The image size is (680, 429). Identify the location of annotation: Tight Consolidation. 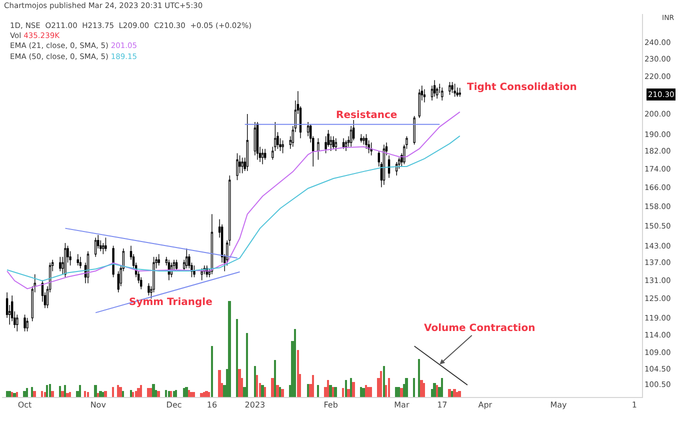
(522, 87).